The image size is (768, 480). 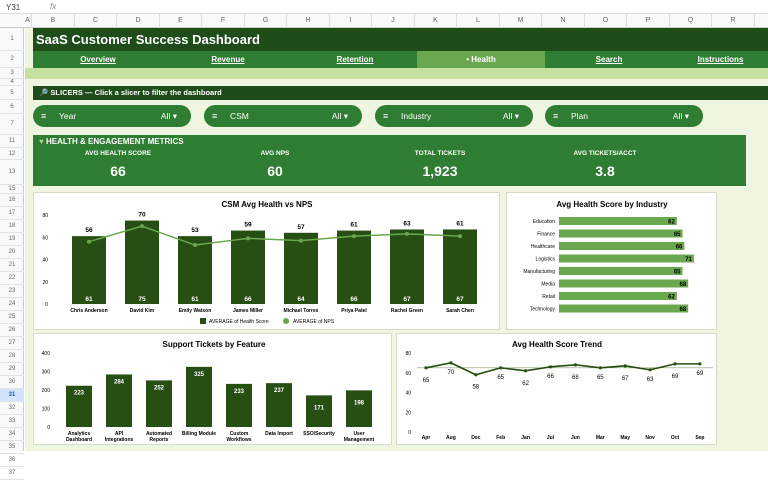 What do you see at coordinates (319, 408) in the screenshot?
I see `bar-data-label: 171` at bounding box center [319, 408].